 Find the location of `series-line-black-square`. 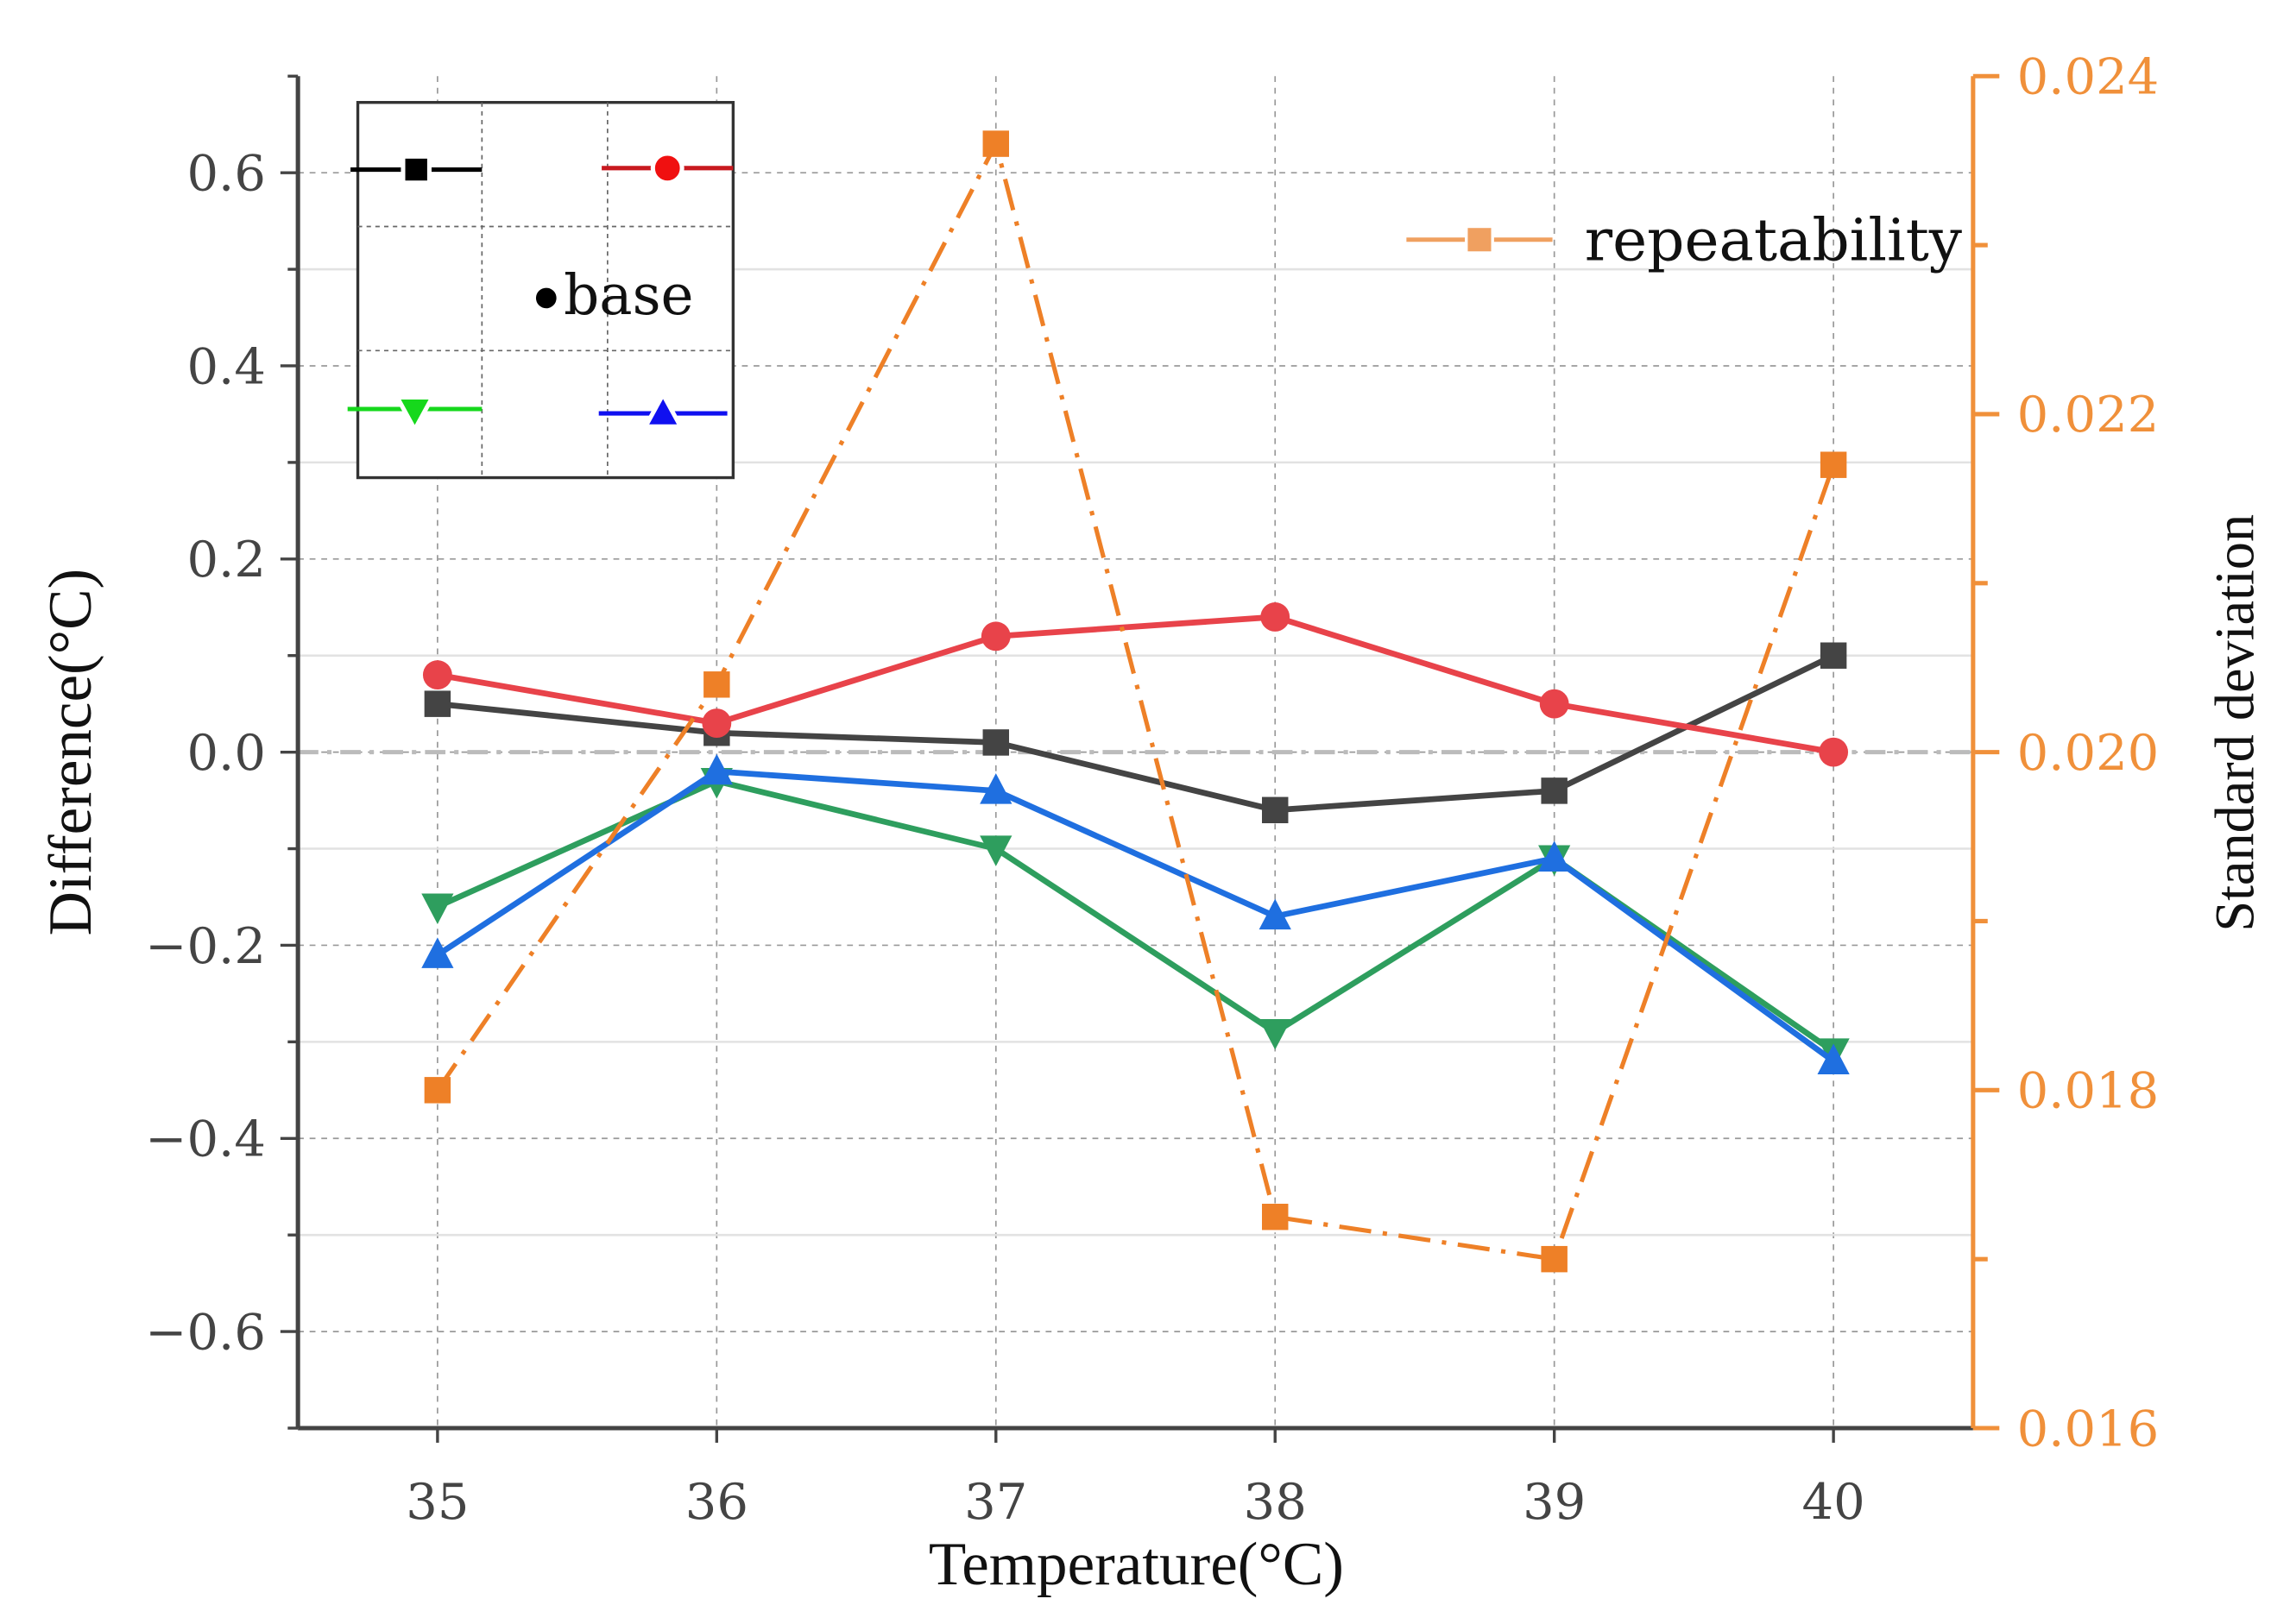

series-line-black-square is located at coordinates (1136, 733).